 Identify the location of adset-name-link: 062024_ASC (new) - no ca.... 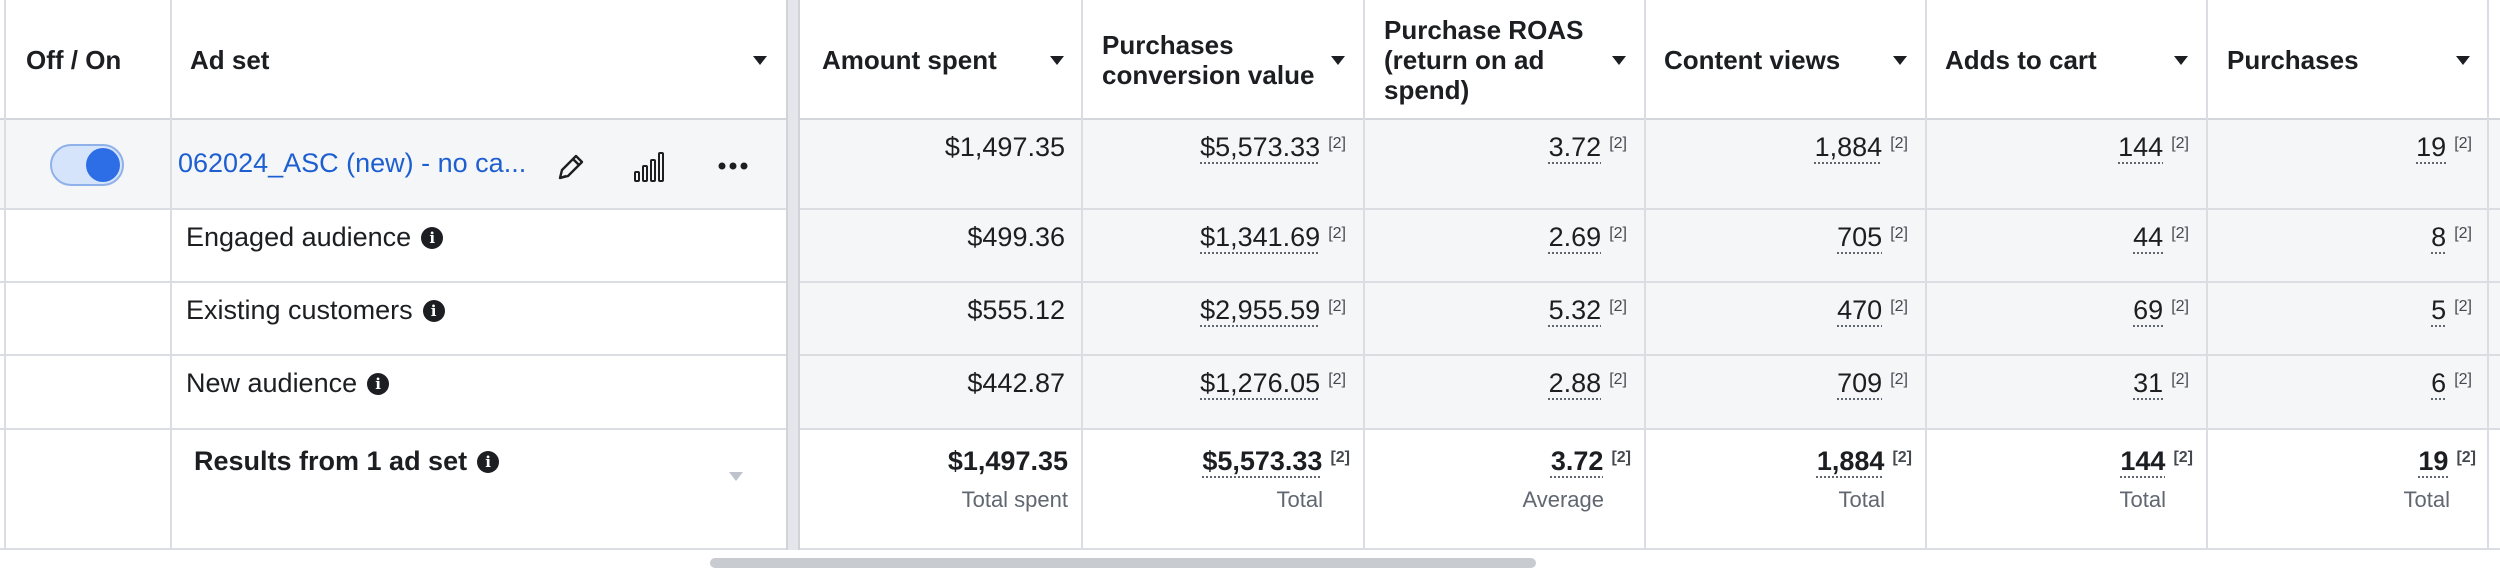
(352, 163).